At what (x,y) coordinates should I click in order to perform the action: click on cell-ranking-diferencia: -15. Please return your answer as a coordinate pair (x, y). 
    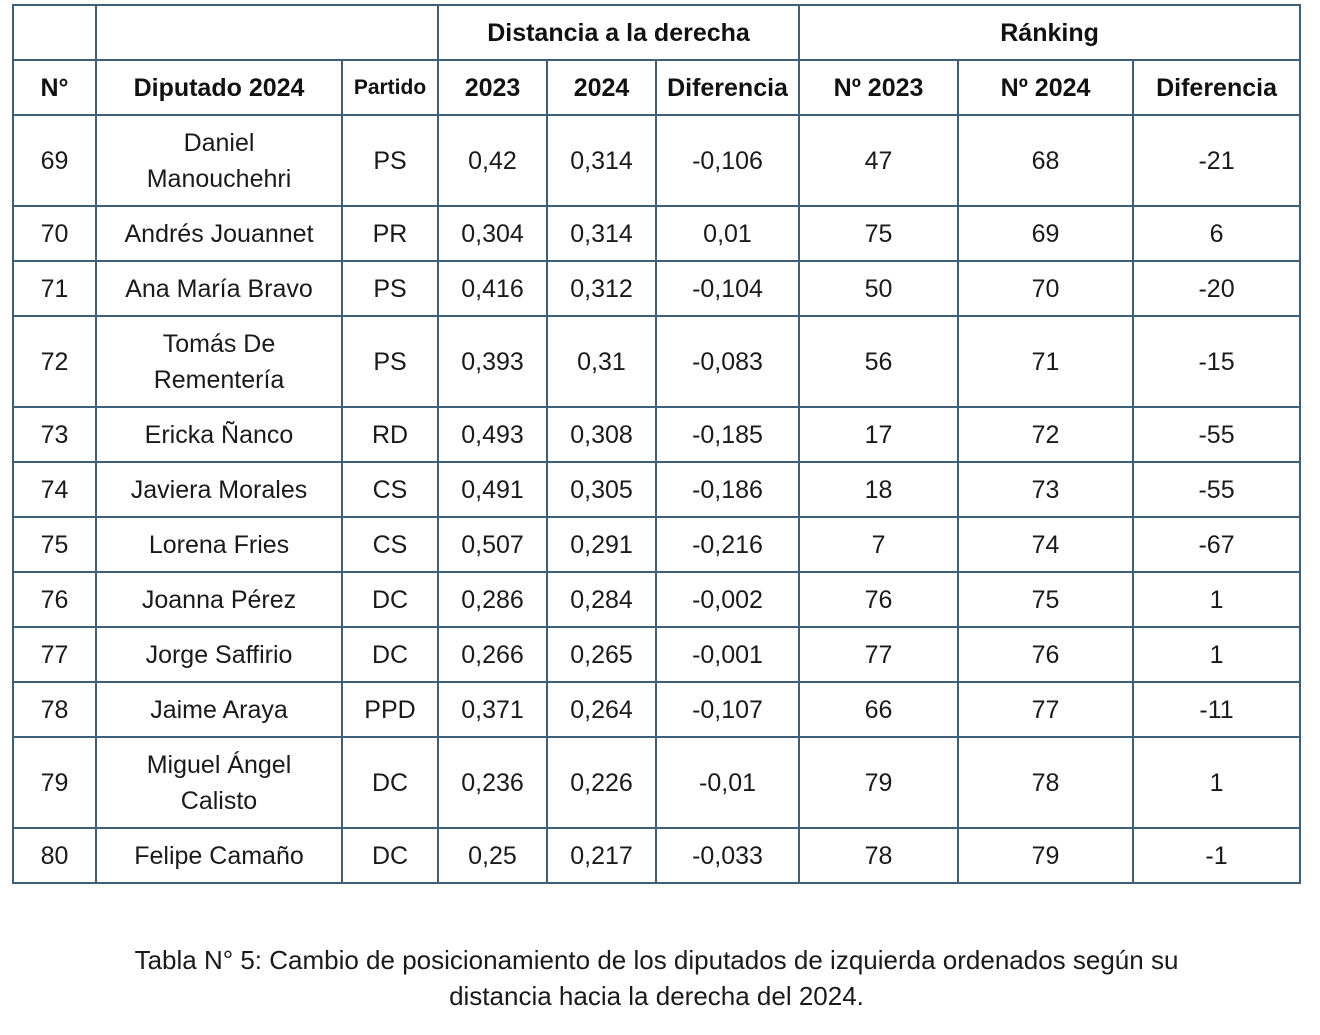
    Looking at the image, I should click on (1217, 361).